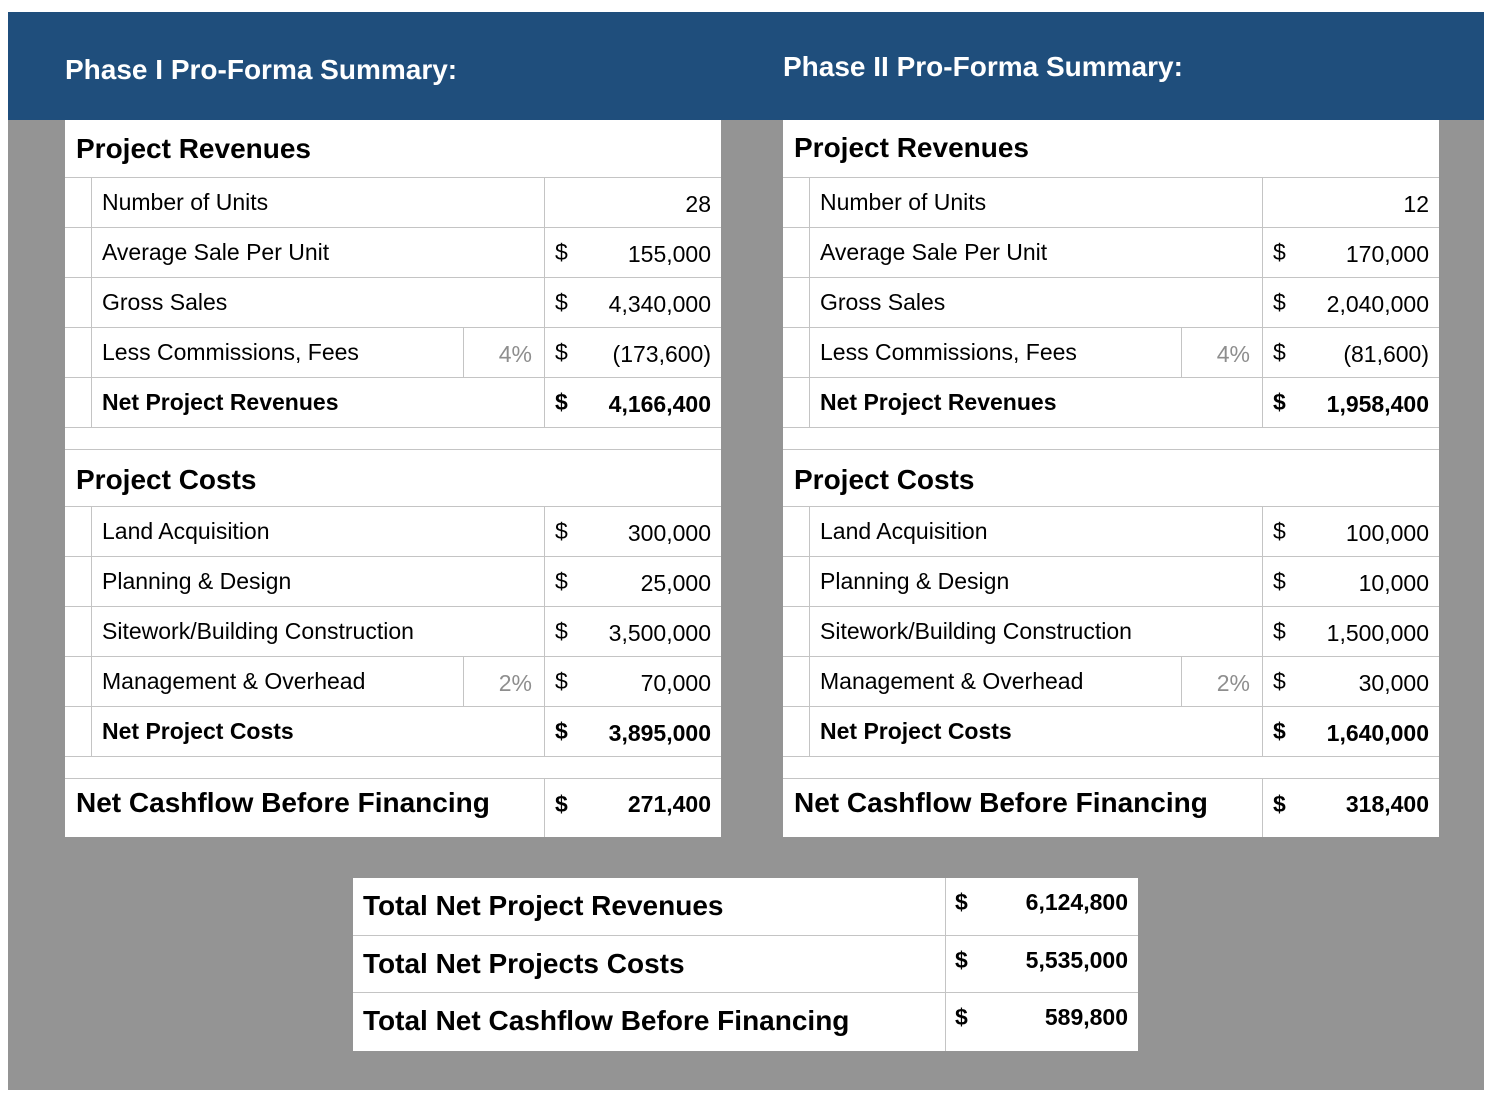 Image resolution: width=1498 pixels, height=1102 pixels. I want to click on net-costs-row: Net Project Costs $1,640,000, so click(1111, 731).